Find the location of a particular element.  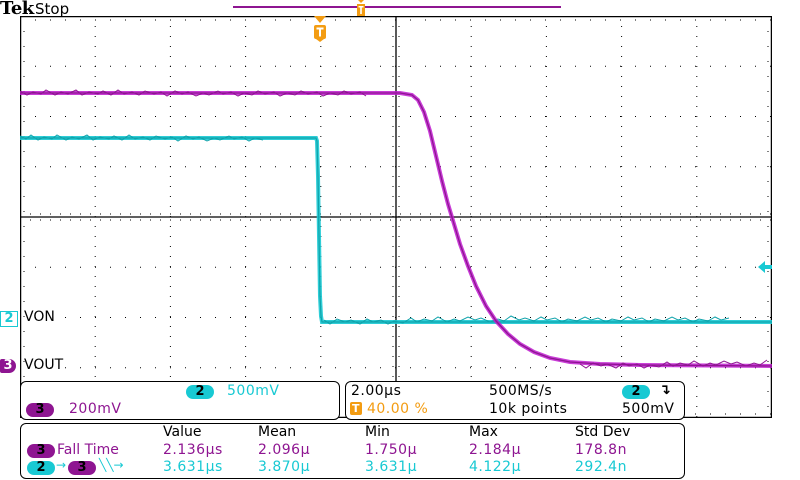

record-trigger-icon is located at coordinates (361, 8).